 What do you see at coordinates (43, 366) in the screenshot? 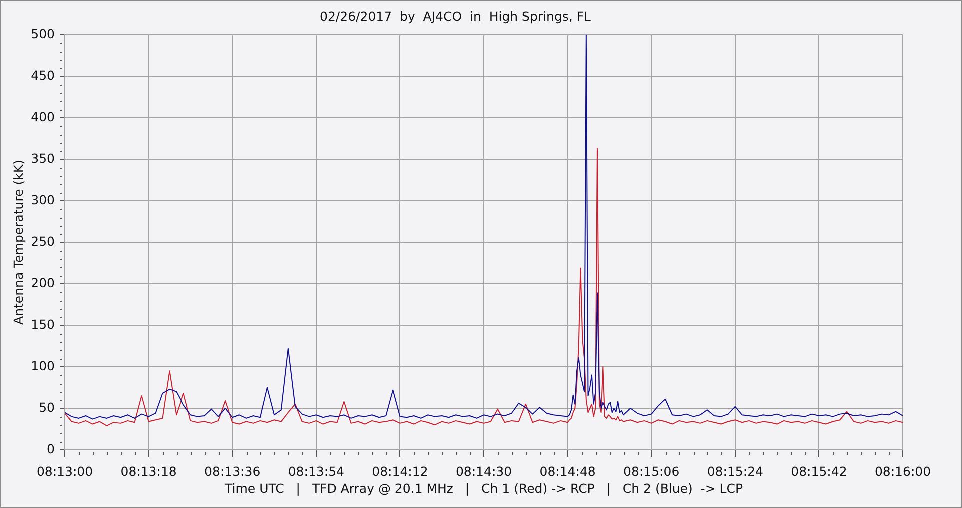
I see `y-tick-label: 100` at bounding box center [43, 366].